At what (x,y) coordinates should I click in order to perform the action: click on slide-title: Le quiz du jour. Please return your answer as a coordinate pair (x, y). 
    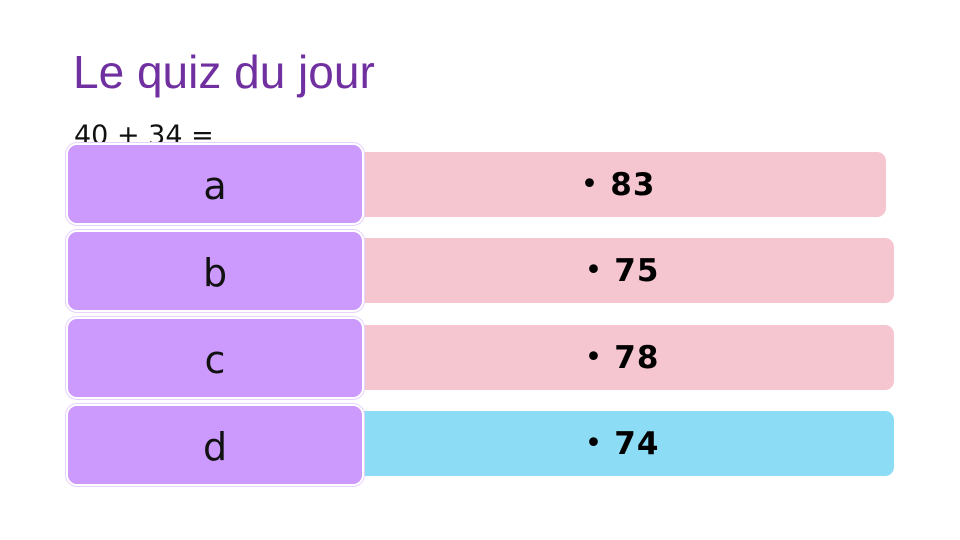
    Looking at the image, I should click on (224, 72).